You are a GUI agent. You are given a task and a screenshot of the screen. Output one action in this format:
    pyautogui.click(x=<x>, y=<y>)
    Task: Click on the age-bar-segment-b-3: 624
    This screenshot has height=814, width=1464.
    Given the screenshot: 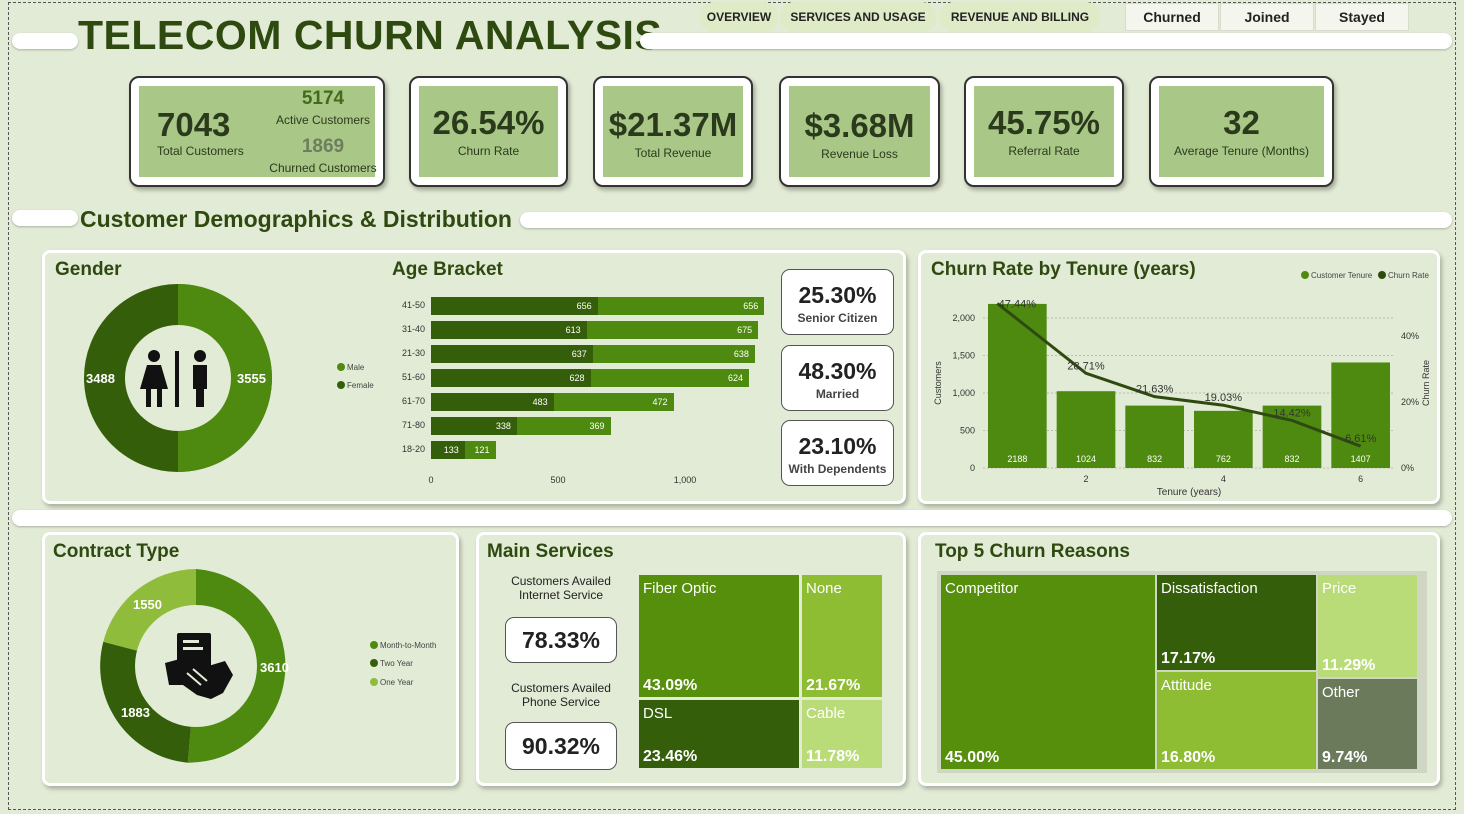 What is the action you would take?
    pyautogui.click(x=669, y=378)
    